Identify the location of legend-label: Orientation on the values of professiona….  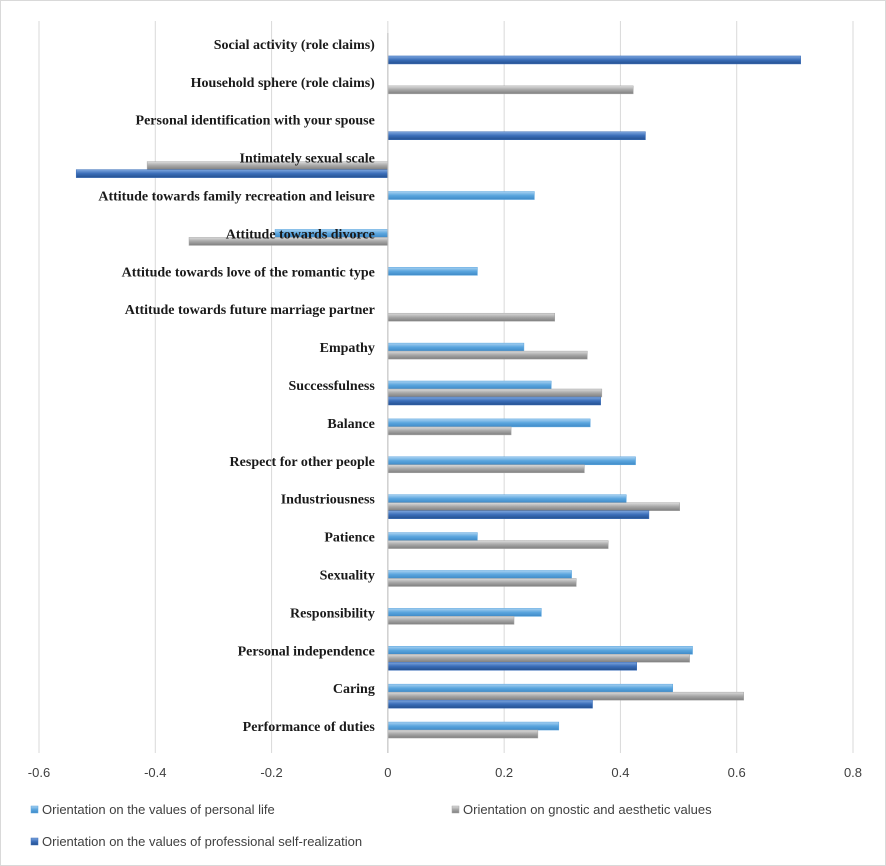
(202, 841).